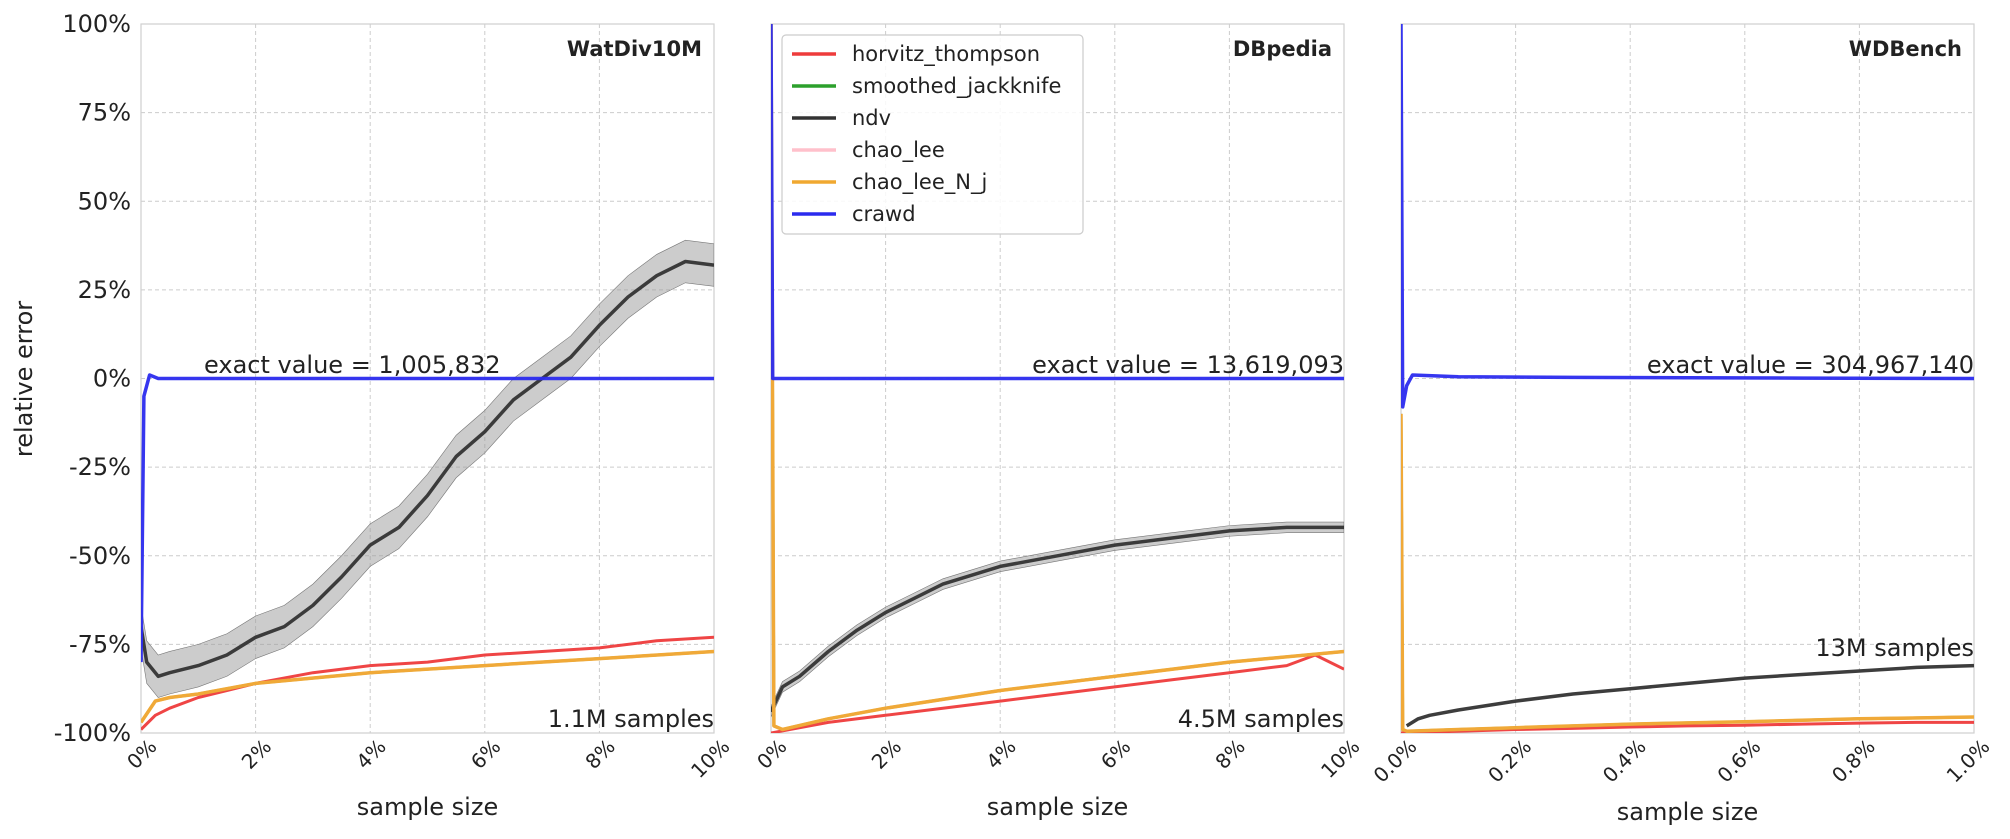 The image size is (2010, 839). I want to click on legend-item-crawd: crawd, so click(854, 214).